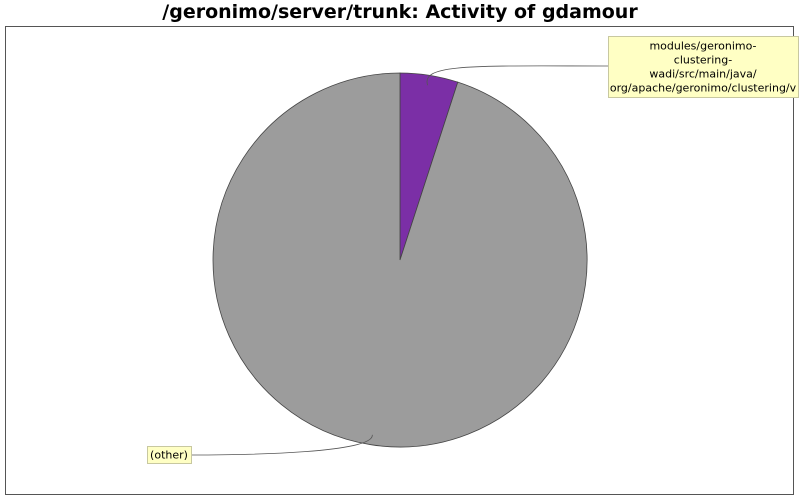  I want to click on slice-label-1-line-0: (other), so click(169, 455).